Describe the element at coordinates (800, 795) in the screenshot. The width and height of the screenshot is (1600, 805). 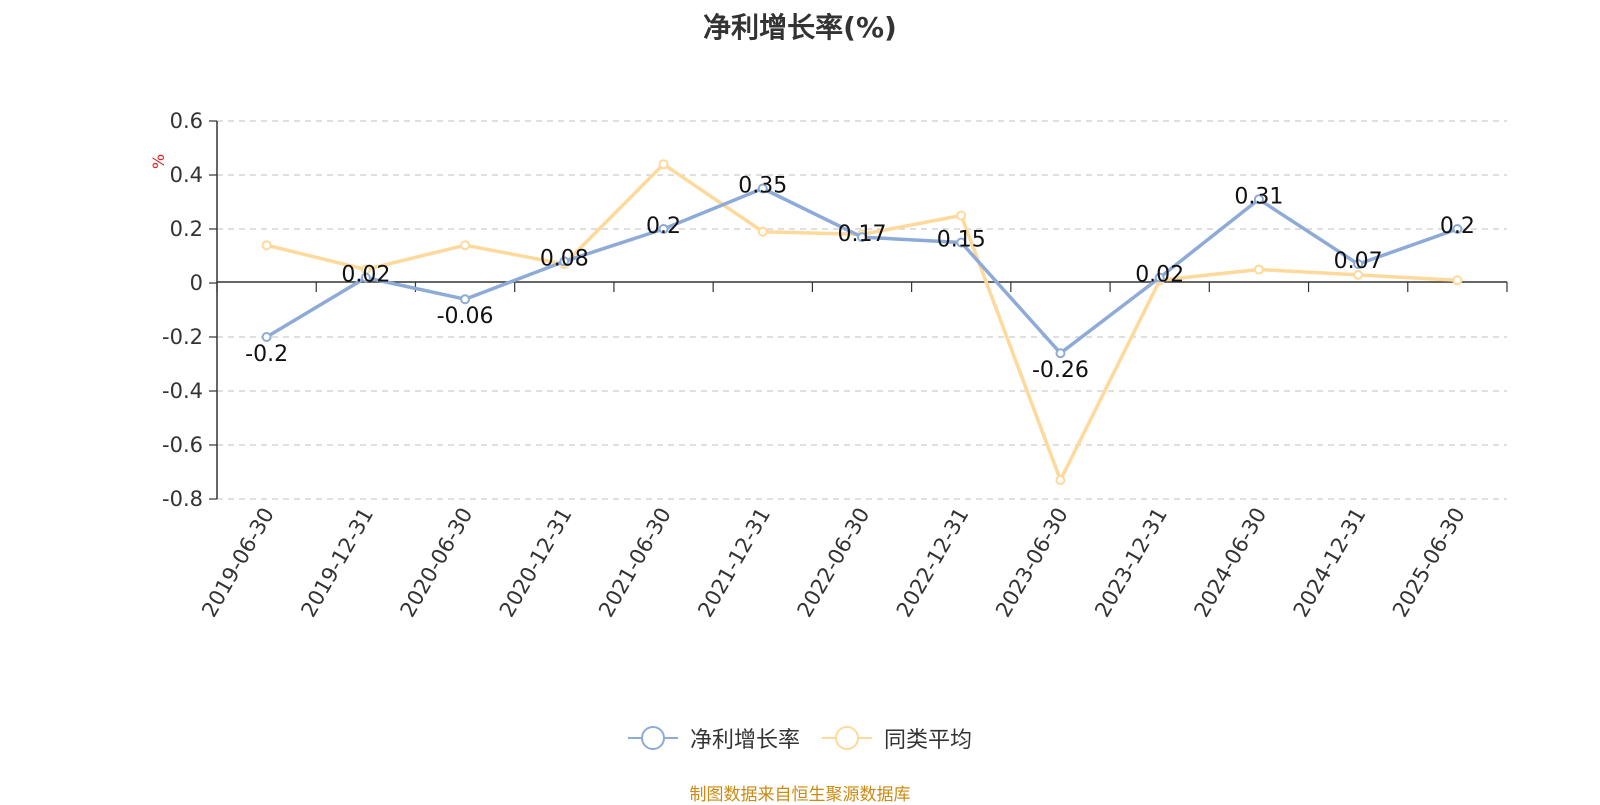
I see `source-note: 制图数据来自恒生聚源数据库` at that location.